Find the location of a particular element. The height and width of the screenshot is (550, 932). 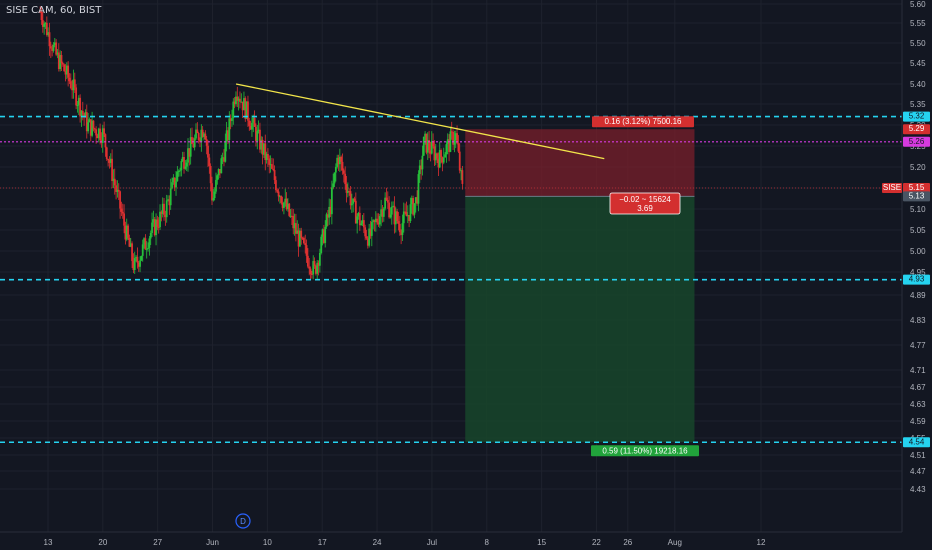

axis-tag-stop-bg is located at coordinates (916, 129).